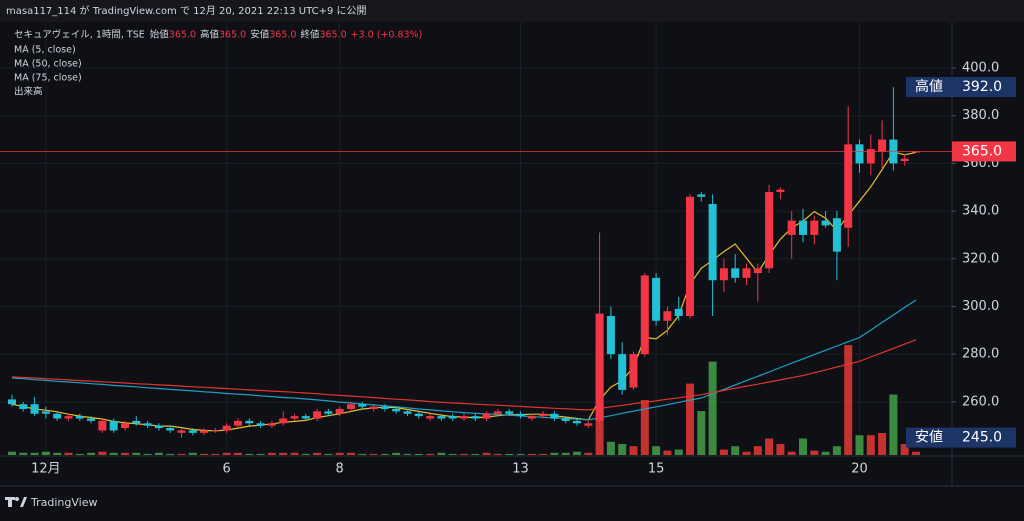  What do you see at coordinates (210, 35) in the screenshot?
I see `ohlc-name: 高値` at bounding box center [210, 35].